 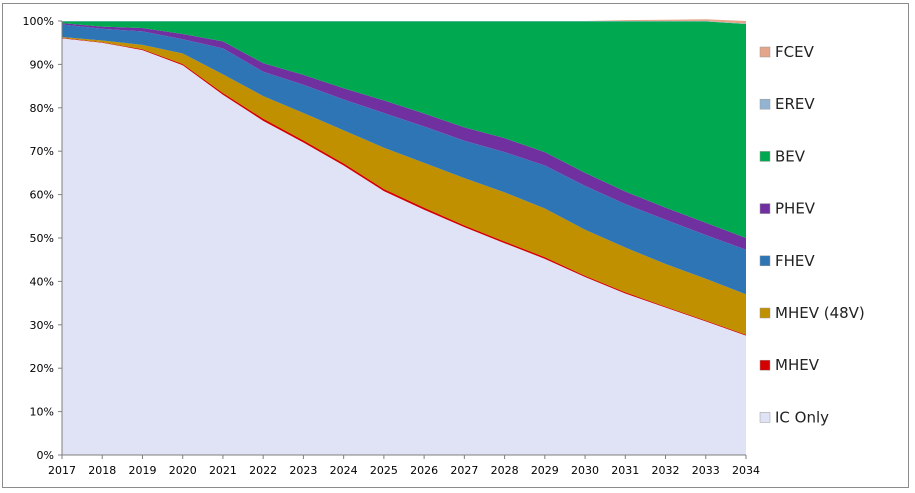 What do you see at coordinates (795, 52) in the screenshot?
I see `legend-label-fcev: FCEV` at bounding box center [795, 52].